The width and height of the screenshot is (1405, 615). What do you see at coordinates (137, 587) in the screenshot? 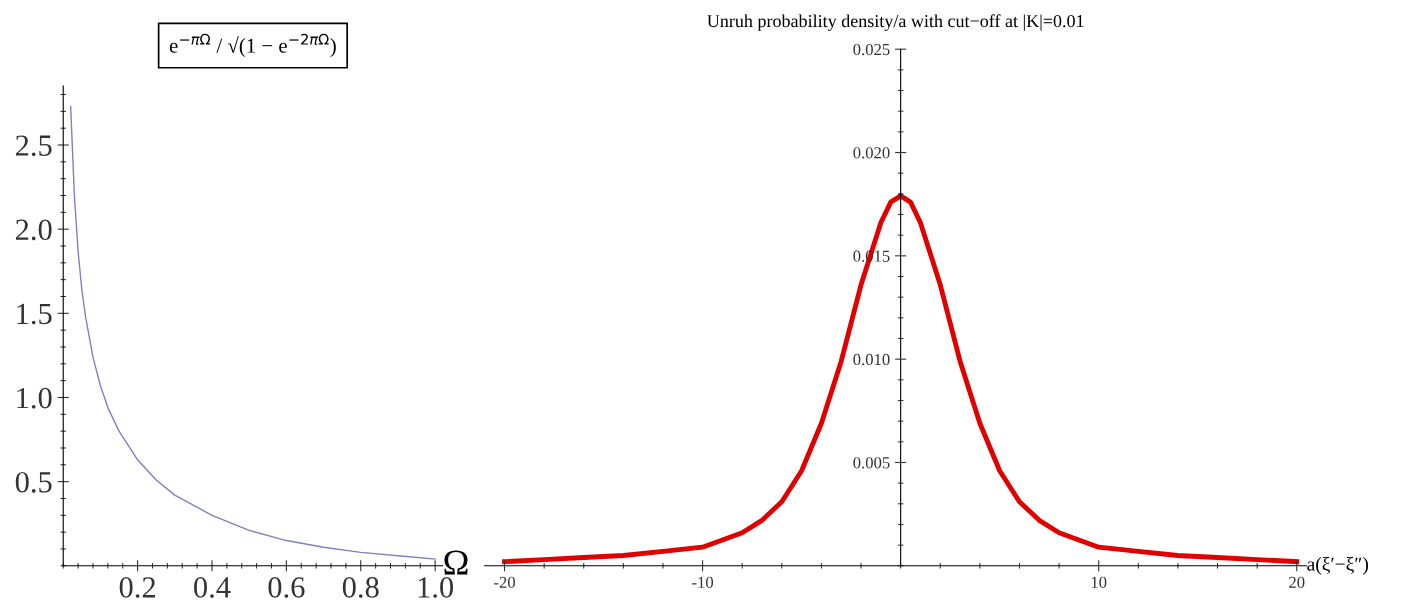
I see `x-tick-label: 0.2` at bounding box center [137, 587].